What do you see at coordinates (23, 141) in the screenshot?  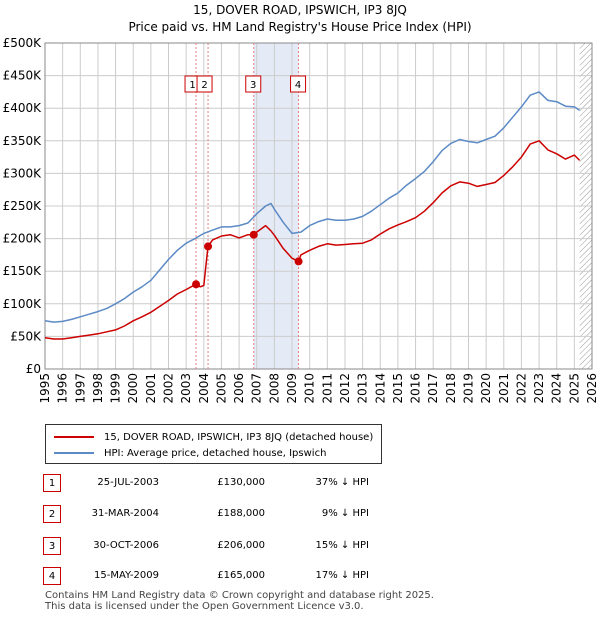 I see `y-tick-label: £350K` at bounding box center [23, 141].